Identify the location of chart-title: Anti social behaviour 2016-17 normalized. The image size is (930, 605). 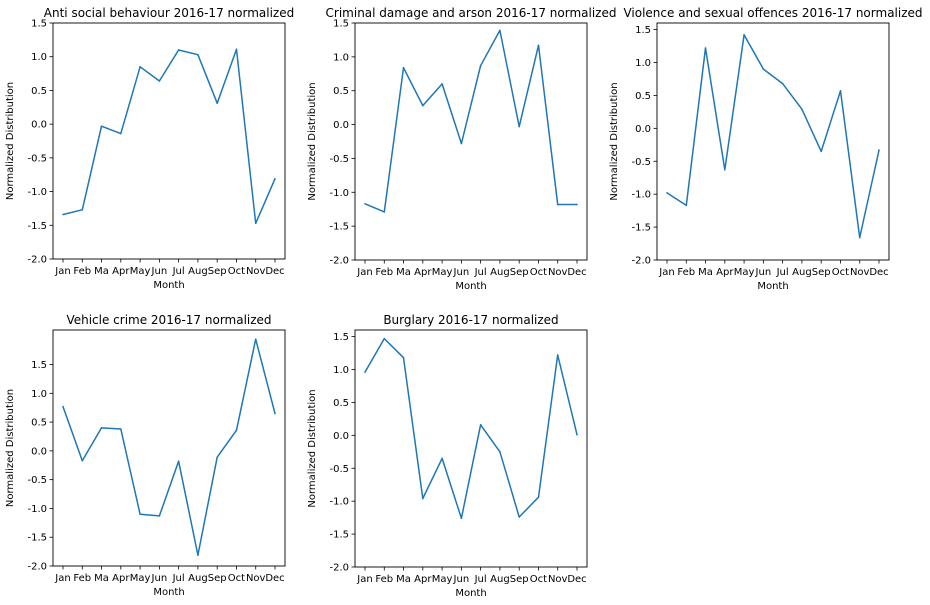
(169, 13).